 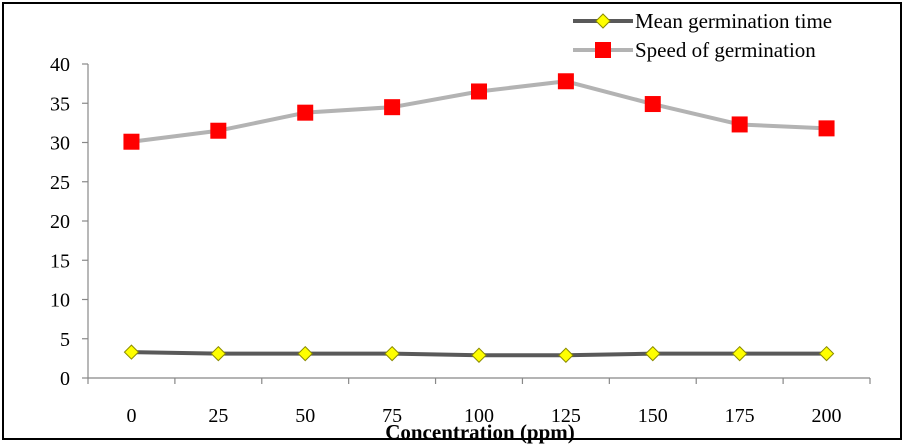 I want to click on x-tick-label: 175, so click(x=740, y=416).